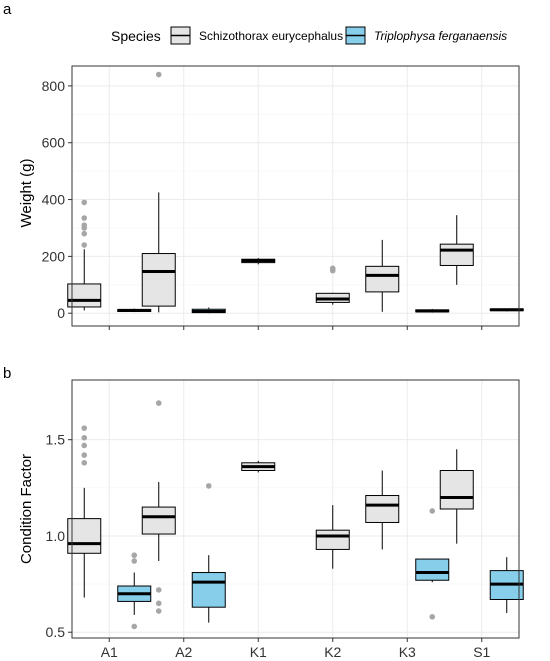 The image size is (550, 661). Describe the element at coordinates (7, 9) in the screenshot. I see `panel-a-label: a` at that location.